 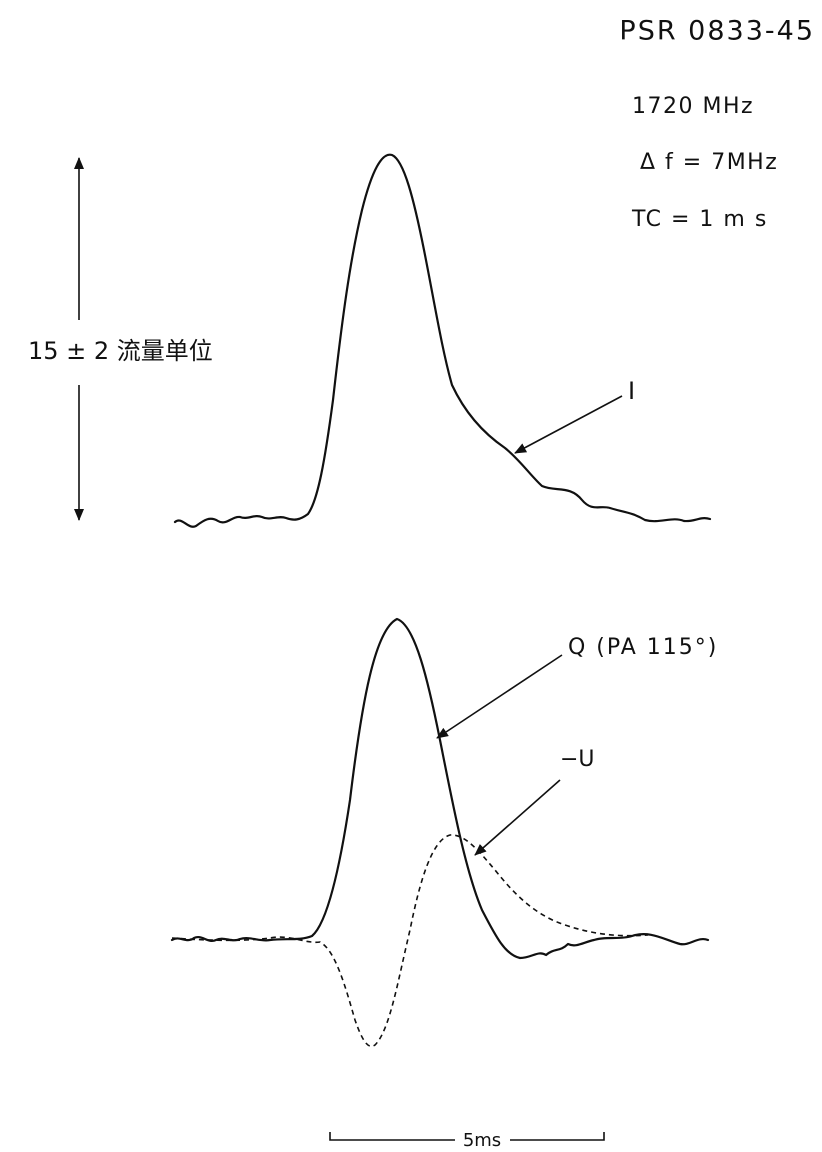 I want to click on time-constant: TC = 1 m s, so click(x=699, y=219).